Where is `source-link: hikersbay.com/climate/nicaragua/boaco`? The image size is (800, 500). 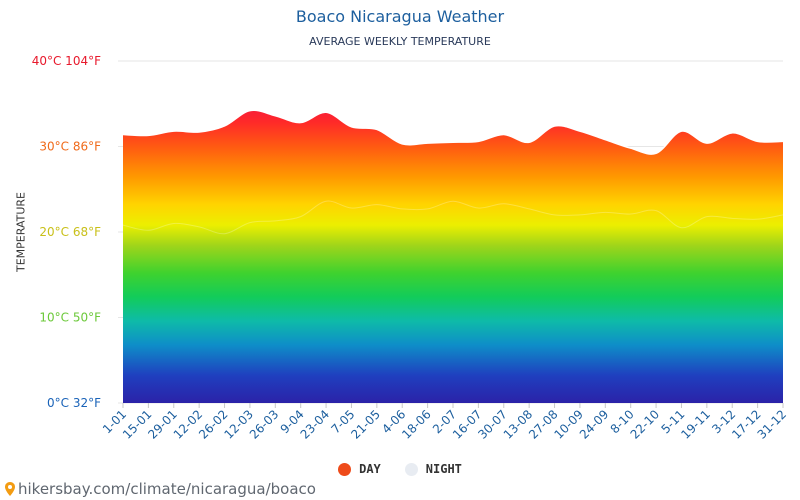 source-link: hikersbay.com/climate/nicaragua/boaco is located at coordinates (160, 489).